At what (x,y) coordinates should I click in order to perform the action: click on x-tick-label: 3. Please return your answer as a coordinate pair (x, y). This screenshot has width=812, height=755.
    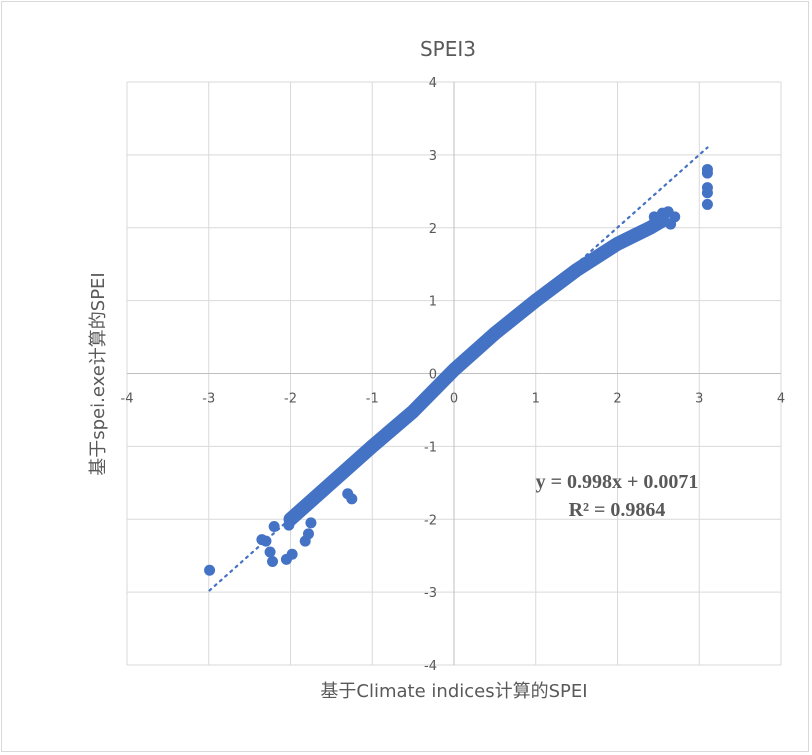
    Looking at the image, I should click on (699, 399).